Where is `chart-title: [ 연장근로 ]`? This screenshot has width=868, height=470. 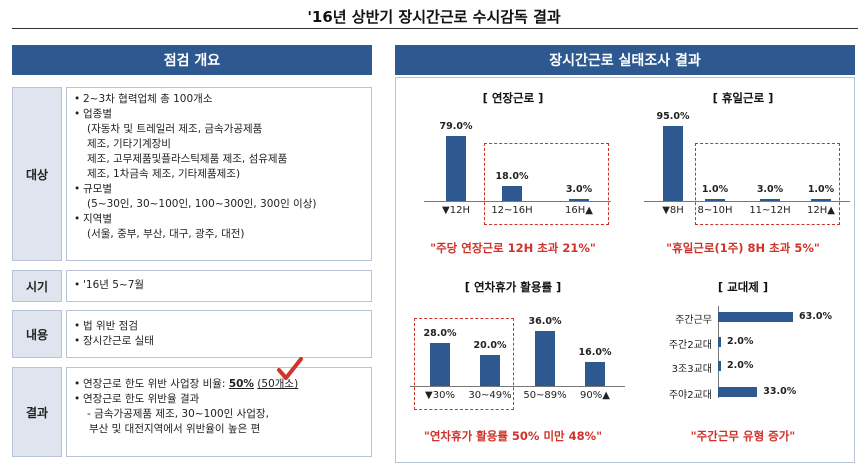 chart-title: [ 연장근로 ] is located at coordinates (513, 98).